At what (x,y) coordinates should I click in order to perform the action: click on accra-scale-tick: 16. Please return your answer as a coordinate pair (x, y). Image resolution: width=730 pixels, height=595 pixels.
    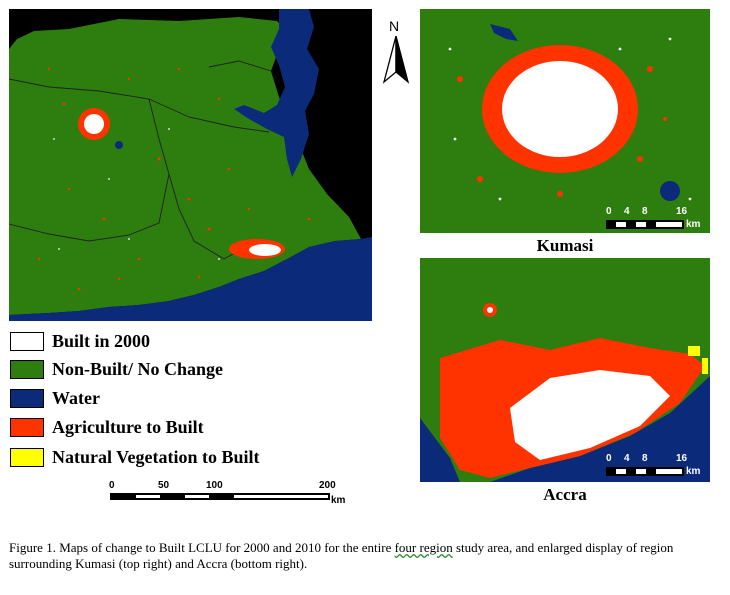
    Looking at the image, I should click on (682, 458).